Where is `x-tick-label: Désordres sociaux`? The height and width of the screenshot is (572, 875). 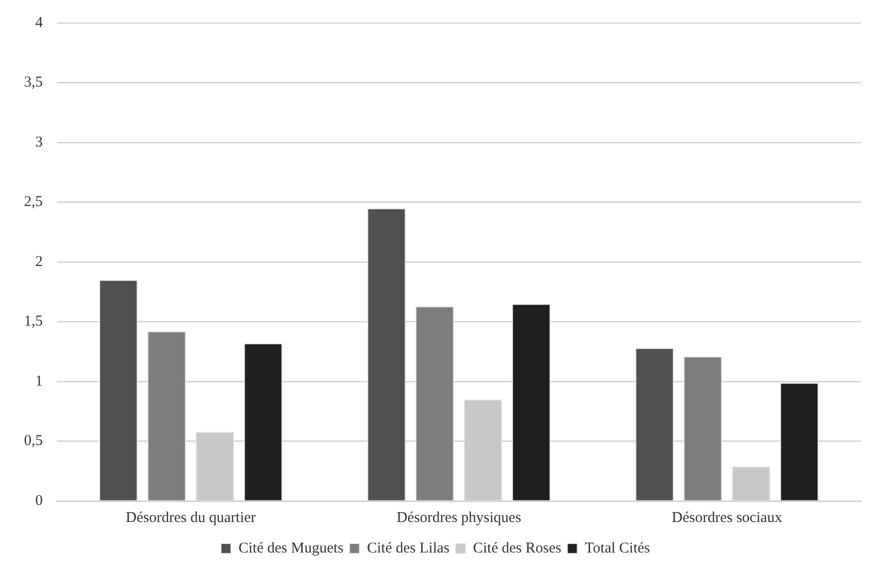 x-tick-label: Désordres sociaux is located at coordinates (727, 518).